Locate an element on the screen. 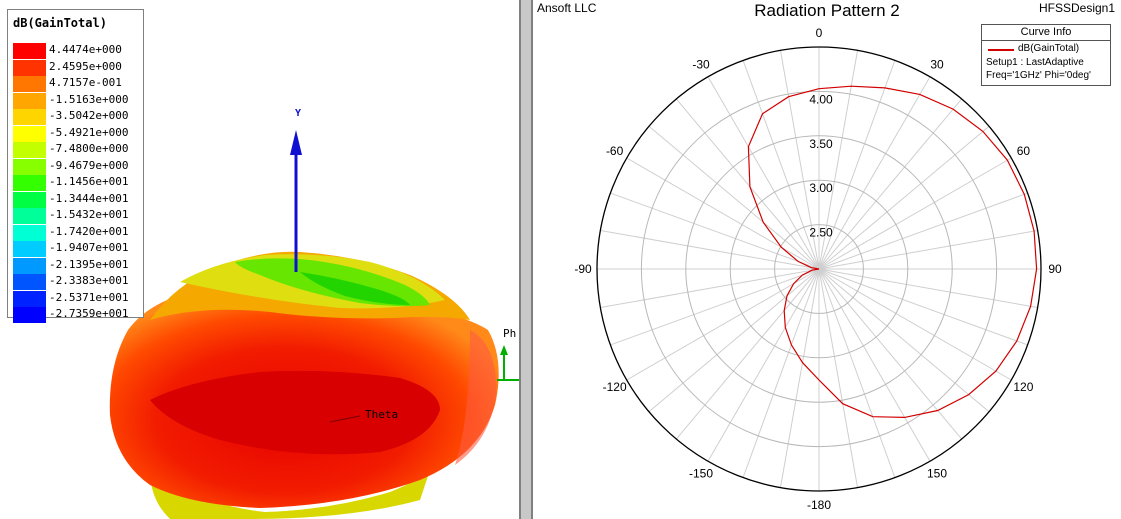  legend-value: -9.4679e+000 is located at coordinates (89, 165).